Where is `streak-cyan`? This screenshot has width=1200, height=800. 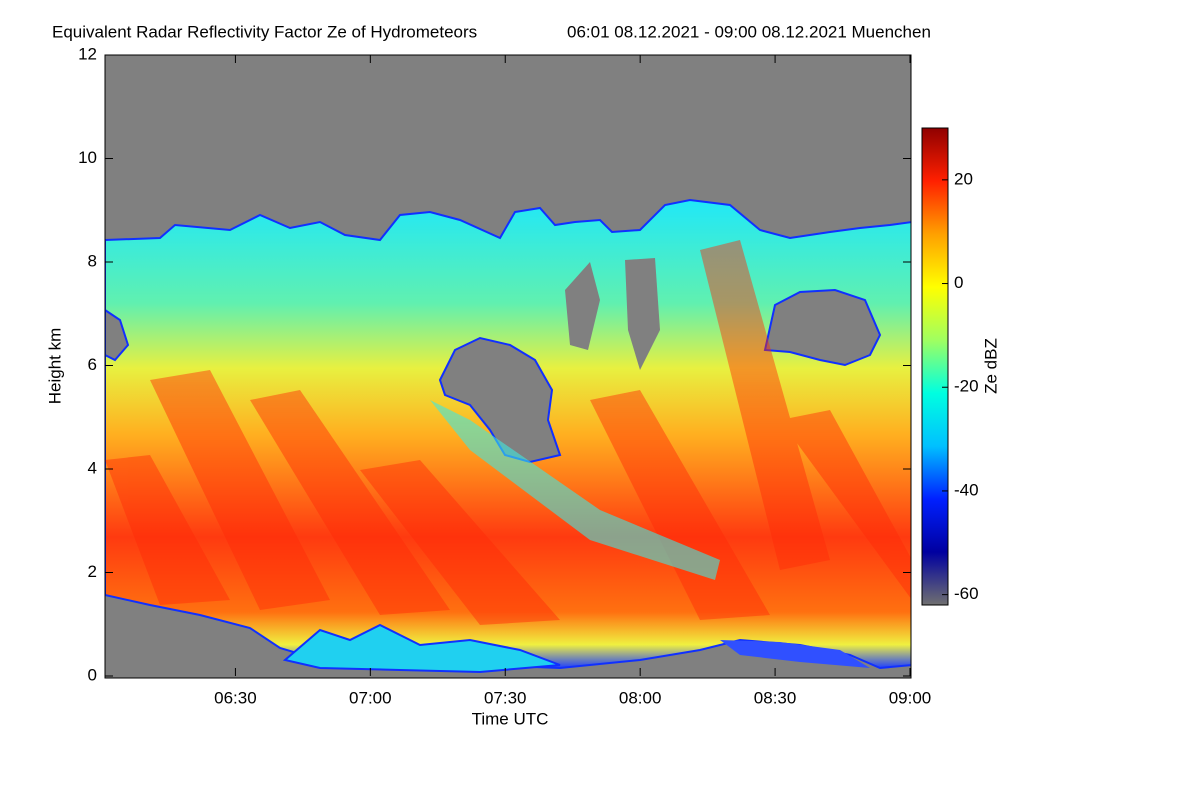 streak-cyan is located at coordinates (575, 490).